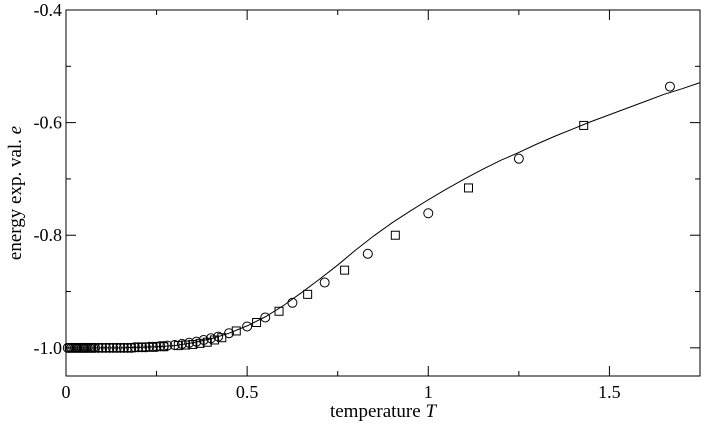  What do you see at coordinates (247, 392) in the screenshot?
I see `x-tick-label: 0.5` at bounding box center [247, 392].